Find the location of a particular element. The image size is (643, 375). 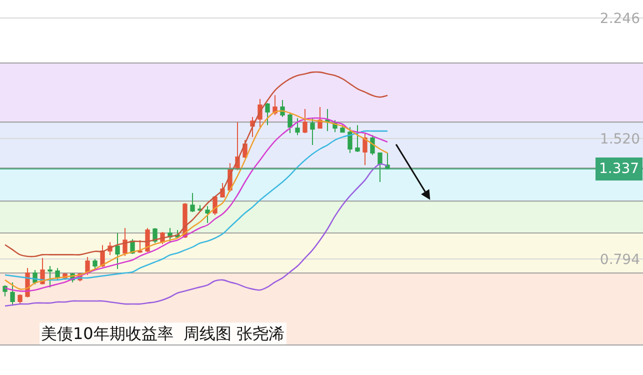

y-tick-label: 2.246 is located at coordinates (620, 18).